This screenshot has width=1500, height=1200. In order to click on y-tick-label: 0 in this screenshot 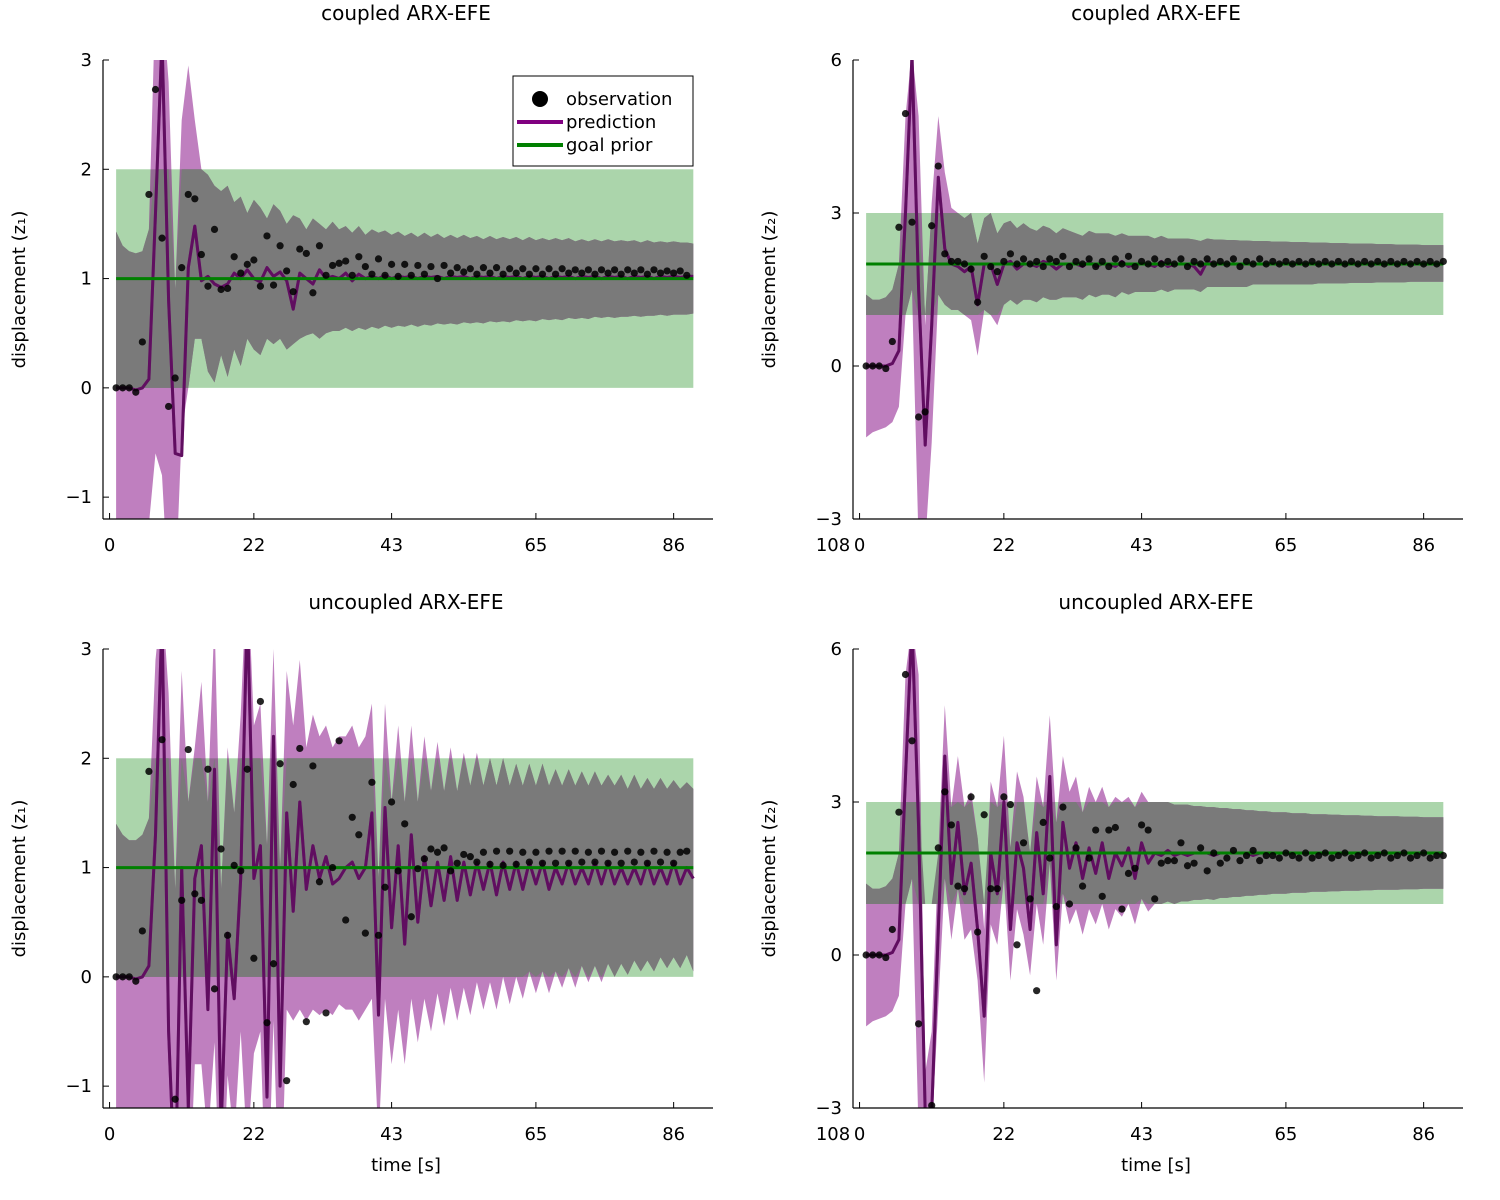, I will do `click(86, 977)`.